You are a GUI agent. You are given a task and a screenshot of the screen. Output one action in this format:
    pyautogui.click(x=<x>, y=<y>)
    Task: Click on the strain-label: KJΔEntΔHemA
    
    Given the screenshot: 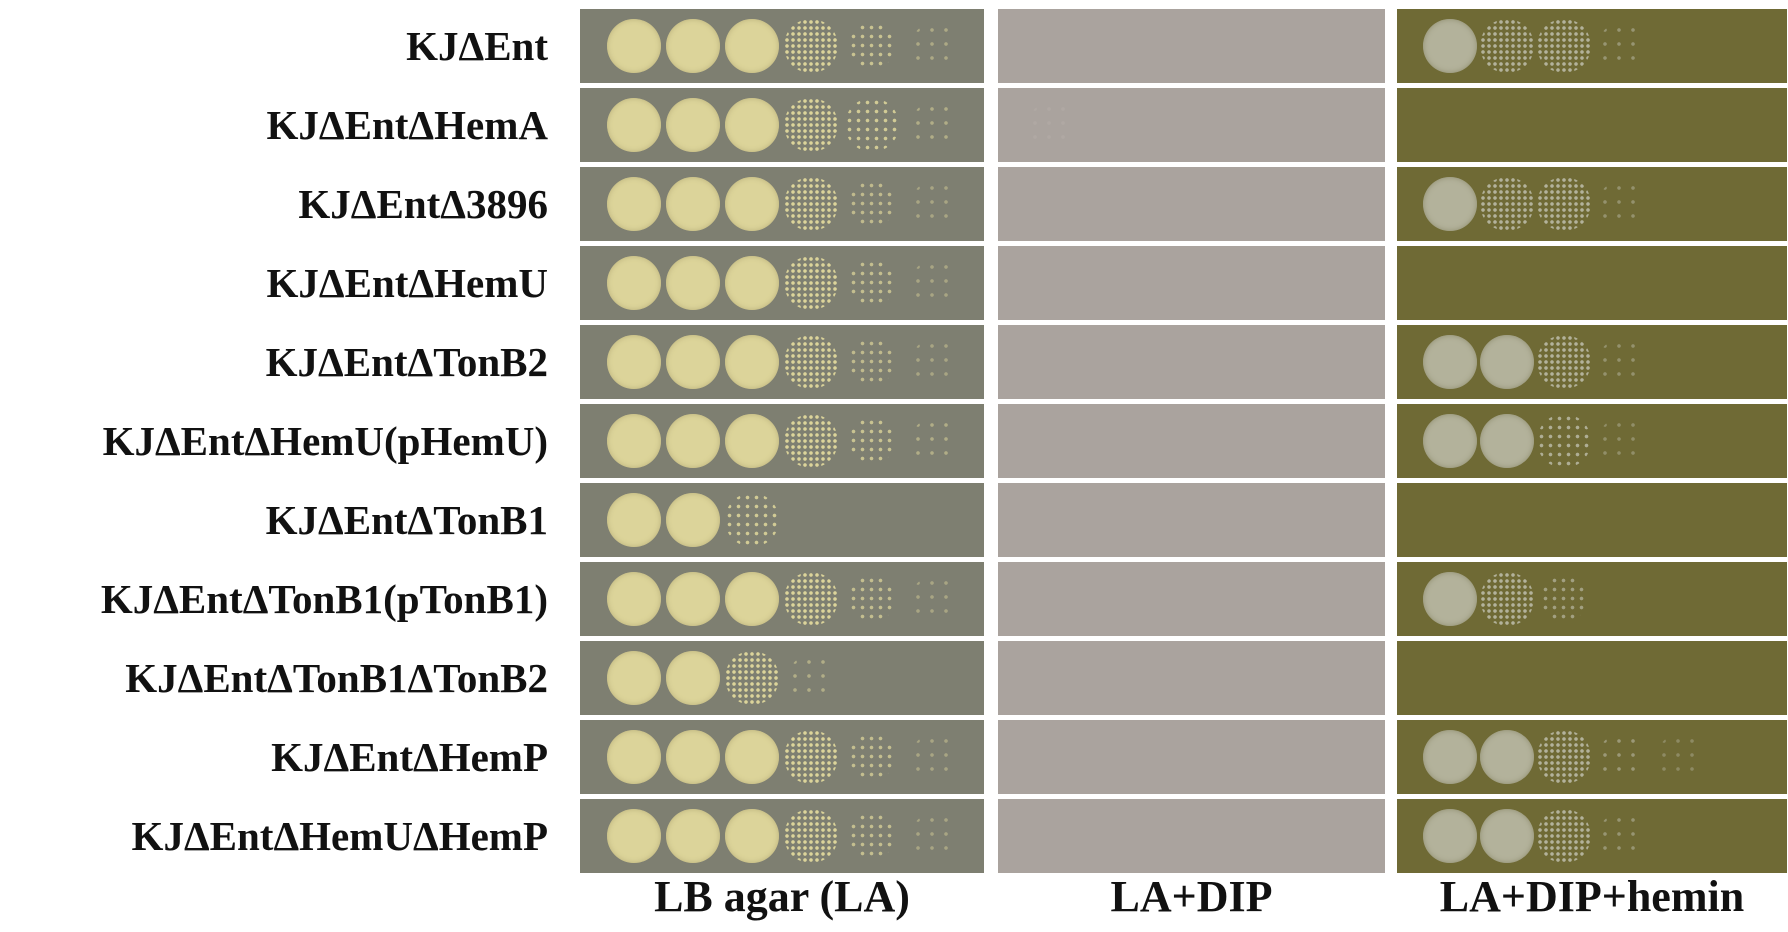 What is the action you would take?
    pyautogui.click(x=407, y=125)
    